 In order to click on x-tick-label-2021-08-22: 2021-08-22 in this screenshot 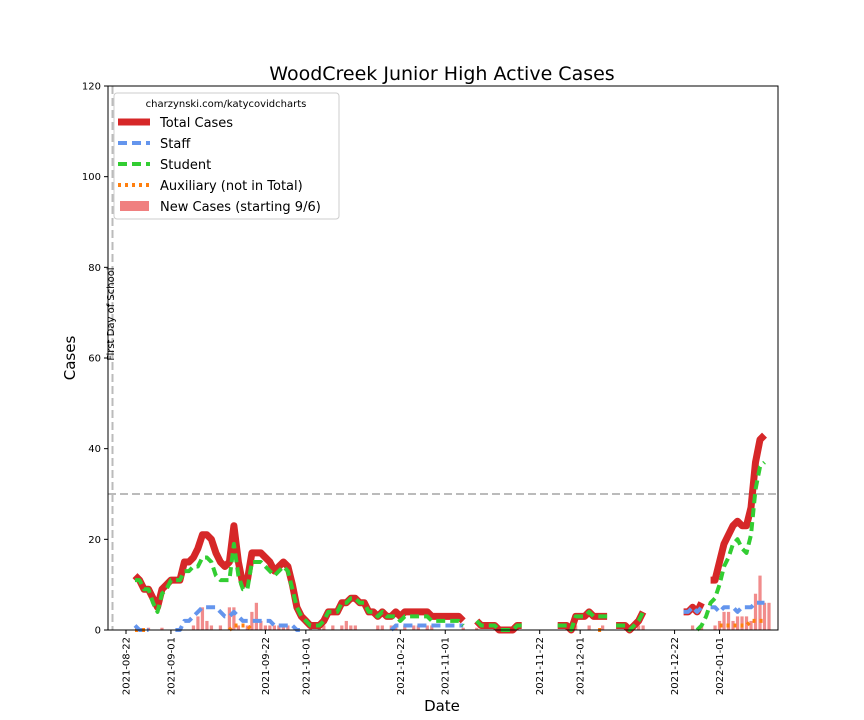, I will do `click(126, 666)`.